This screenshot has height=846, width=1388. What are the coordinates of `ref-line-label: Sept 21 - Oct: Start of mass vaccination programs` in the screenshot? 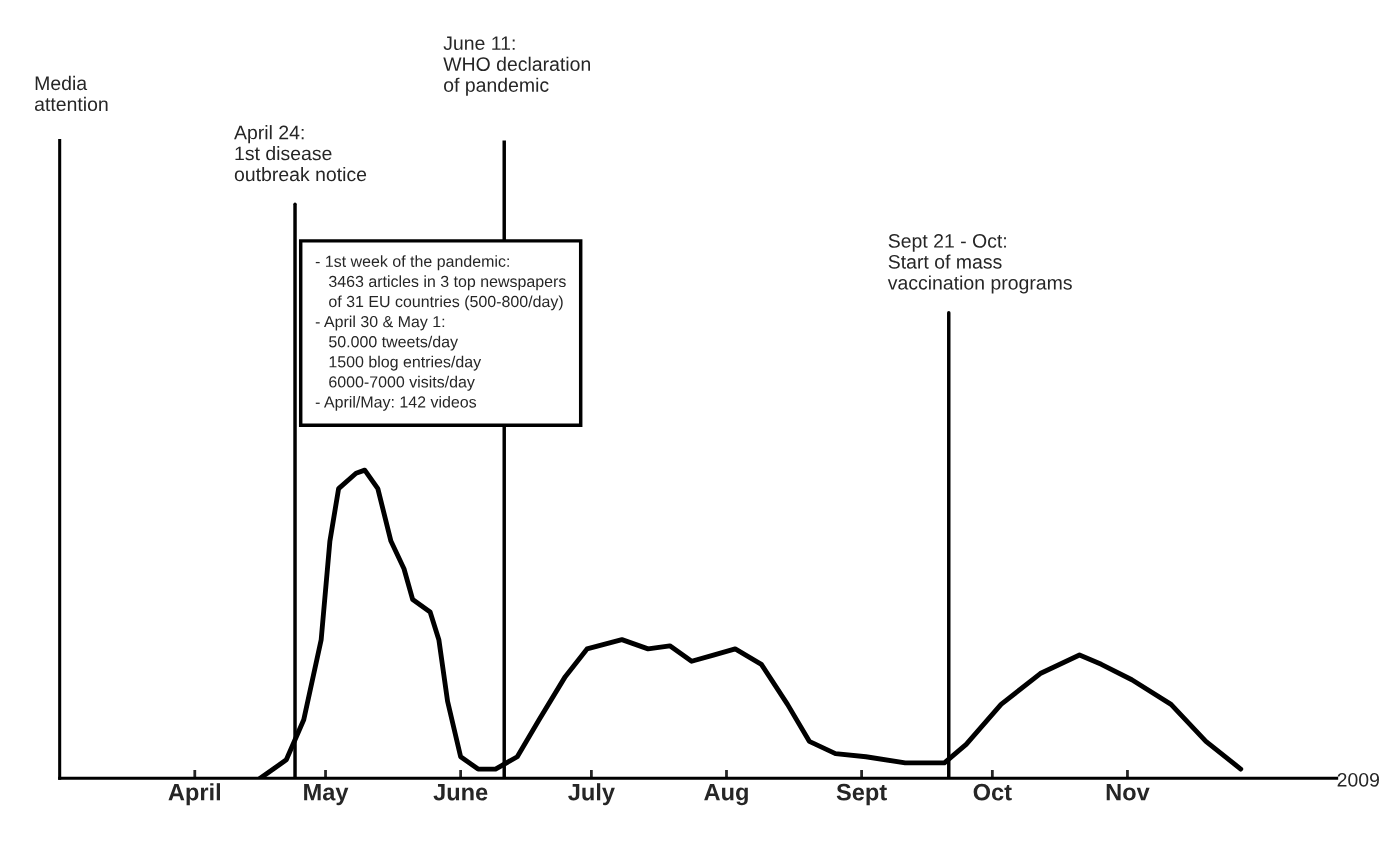 It's located at (979, 264).